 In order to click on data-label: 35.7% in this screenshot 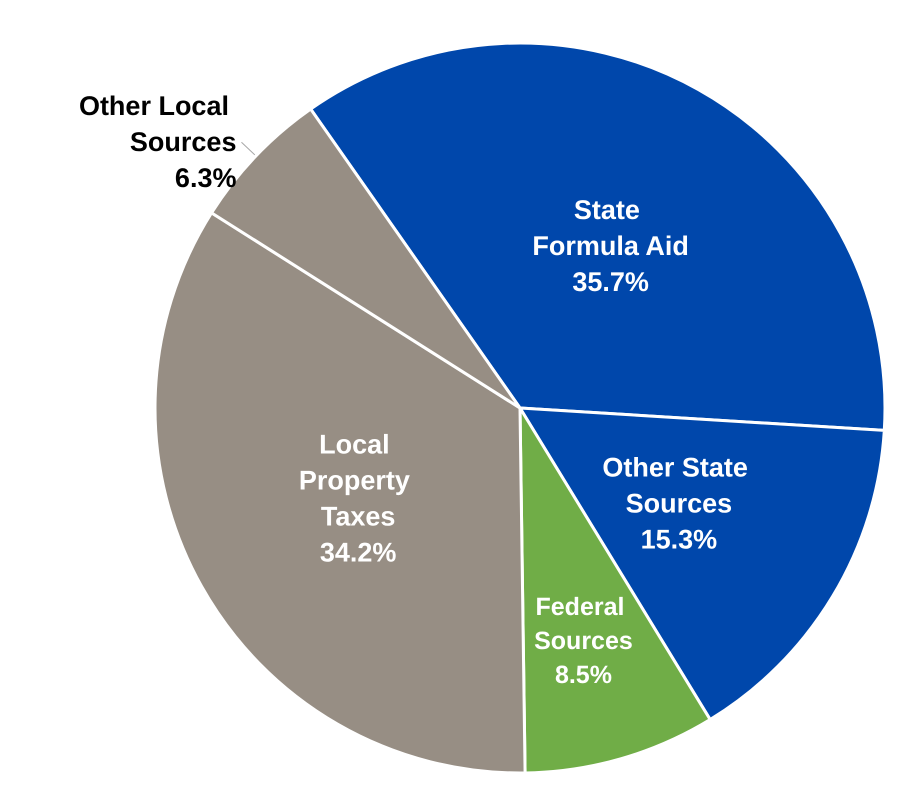, I will do `click(610, 282)`.